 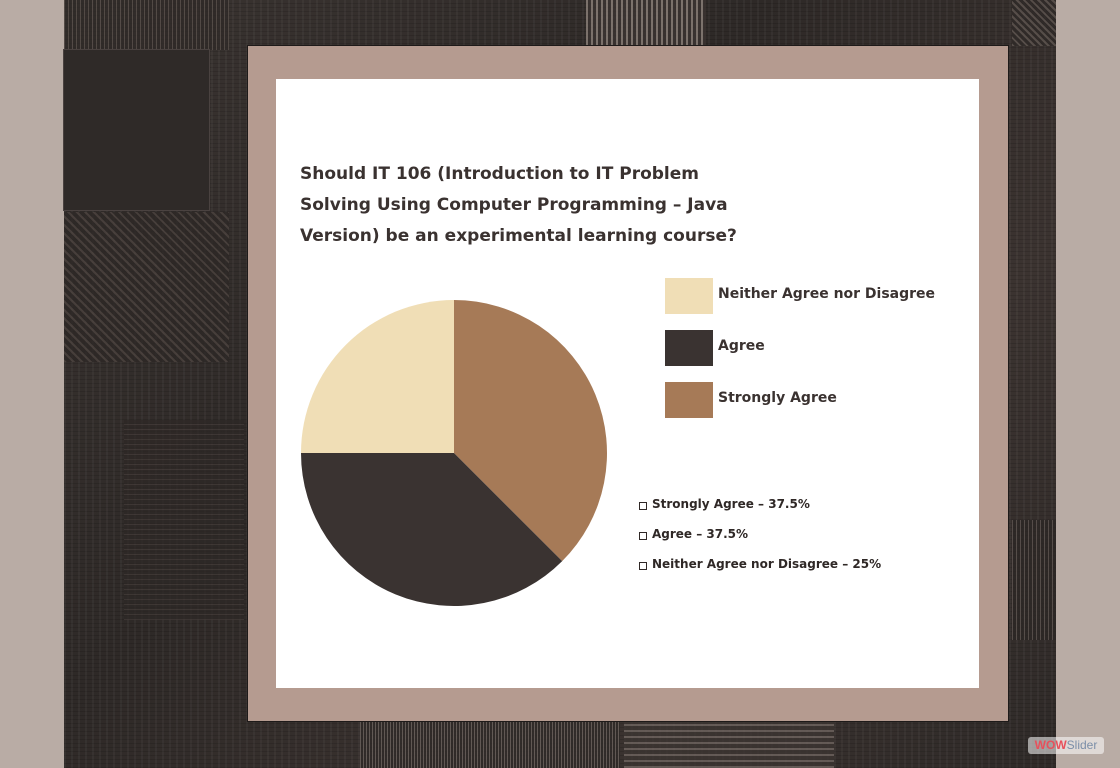 What do you see at coordinates (1050, 745) in the screenshot?
I see `watermark-brand-a: WOW` at bounding box center [1050, 745].